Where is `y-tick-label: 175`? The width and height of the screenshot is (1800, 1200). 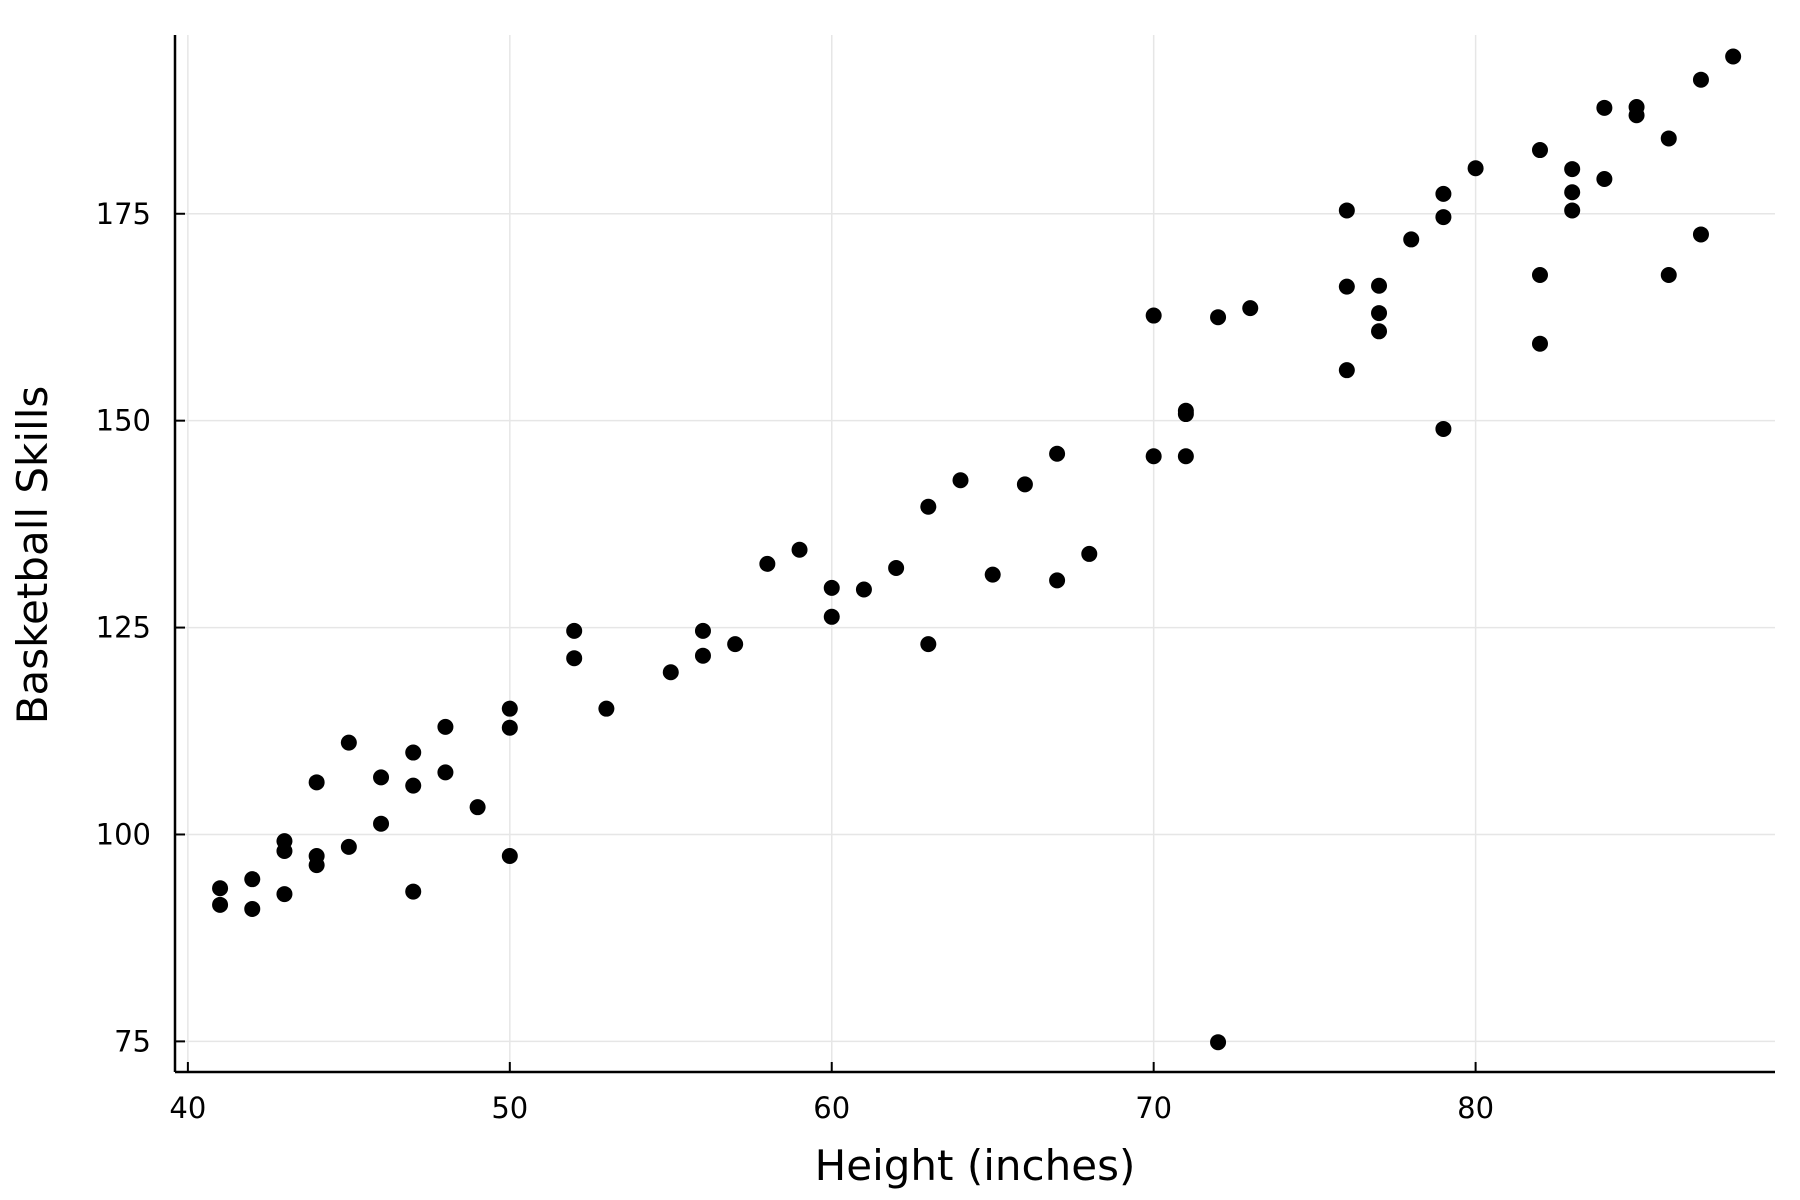
y-tick-label: 175 is located at coordinates (123, 214).